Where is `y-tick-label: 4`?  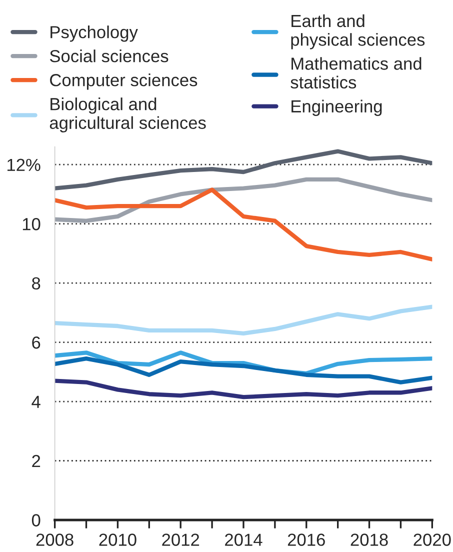 y-tick-label: 4 is located at coordinates (36, 402).